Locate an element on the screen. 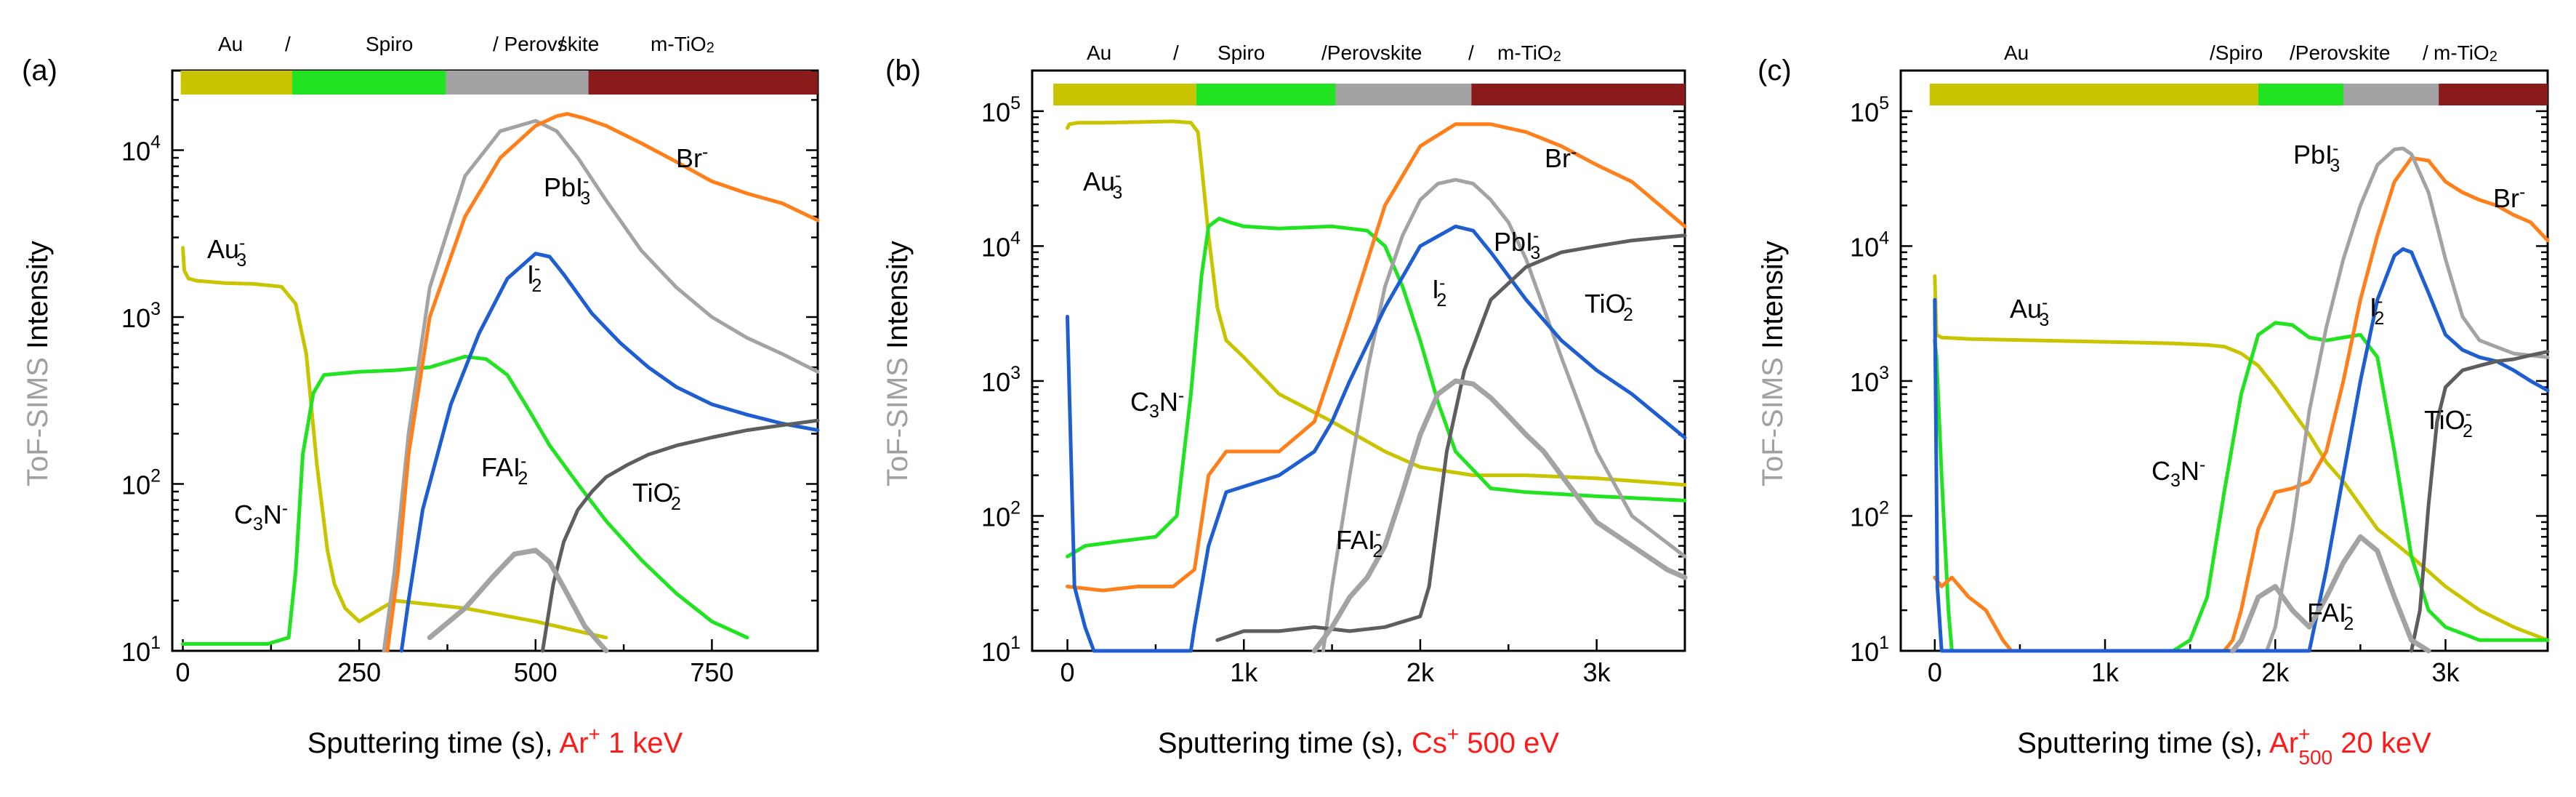 The width and height of the screenshot is (2576, 797). x-axis-label: Sputtering time (s), Ar+ 500 20 keV is located at coordinates (2224, 746).